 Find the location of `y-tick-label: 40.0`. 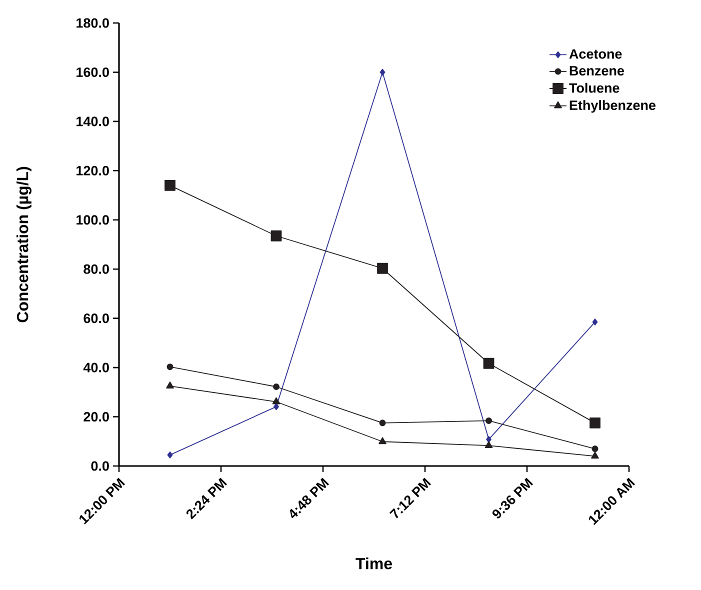

y-tick-label: 40.0 is located at coordinates (96, 367).